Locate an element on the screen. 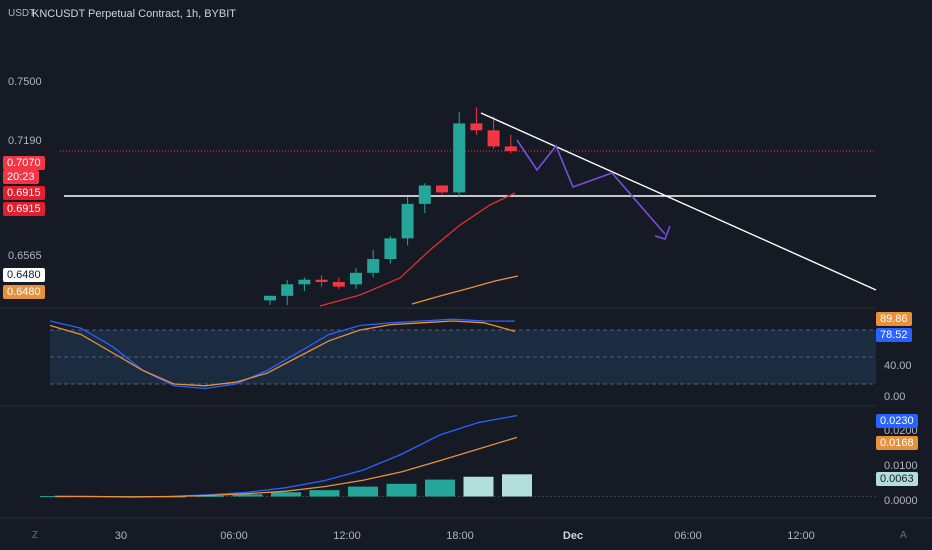 This screenshot has height=550, width=932. time-label-1: 06:00 is located at coordinates (234, 536).